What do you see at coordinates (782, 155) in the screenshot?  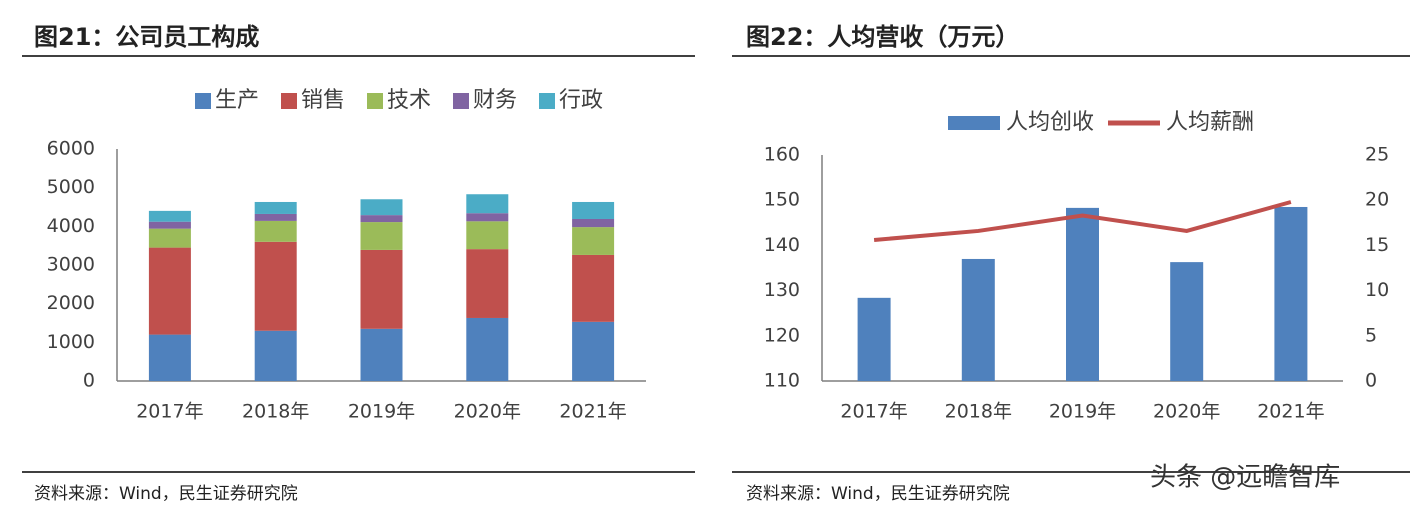 I see `y-tick-label: 160` at bounding box center [782, 155].